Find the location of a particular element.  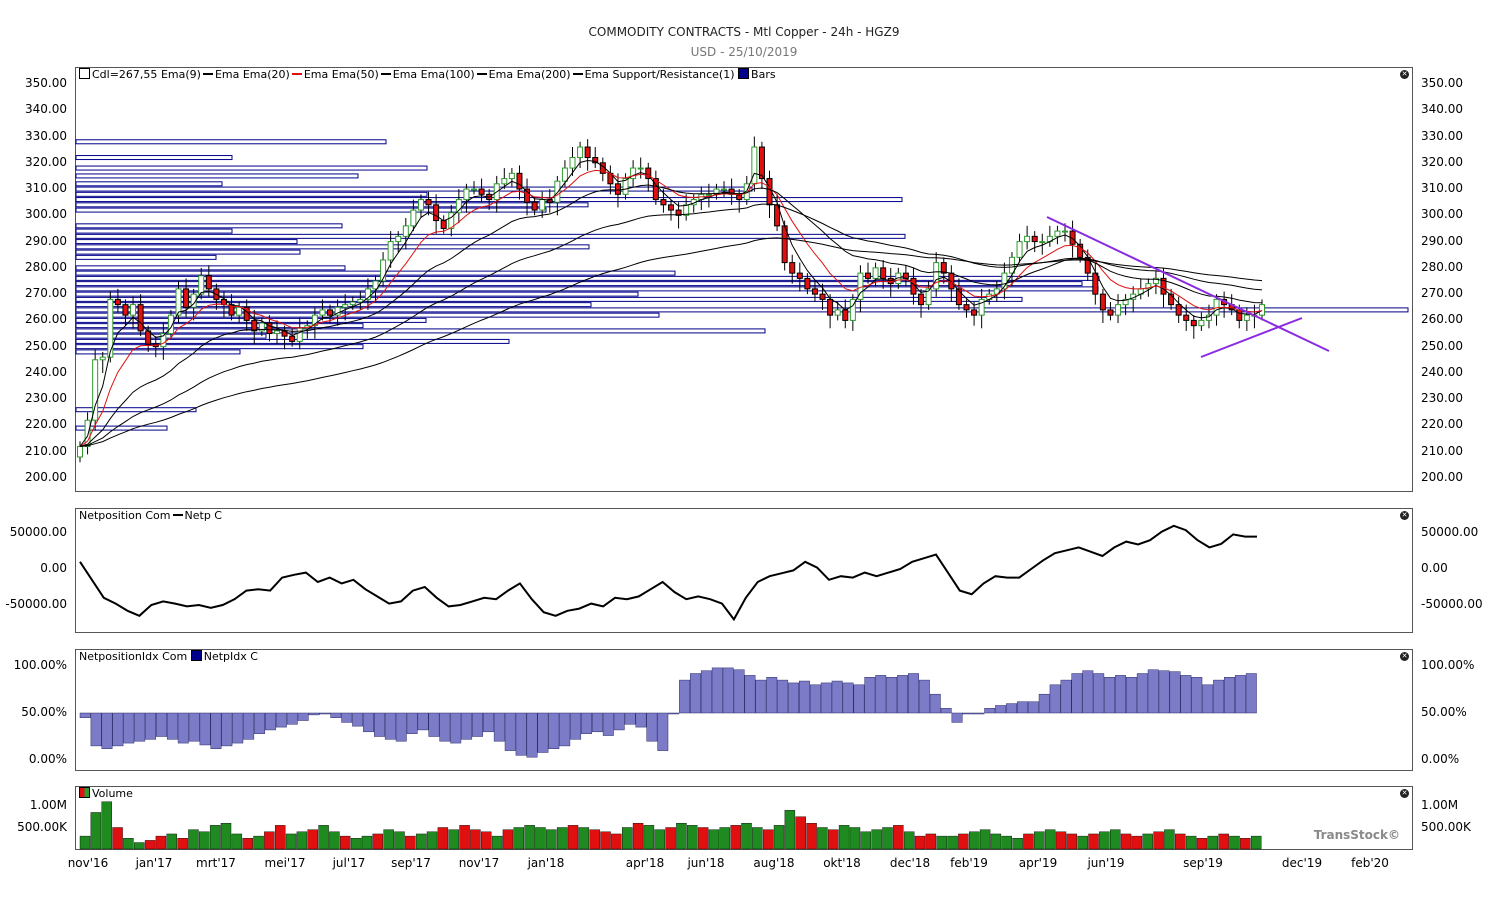

x-tick-label: okt'18 is located at coordinates (842, 863).